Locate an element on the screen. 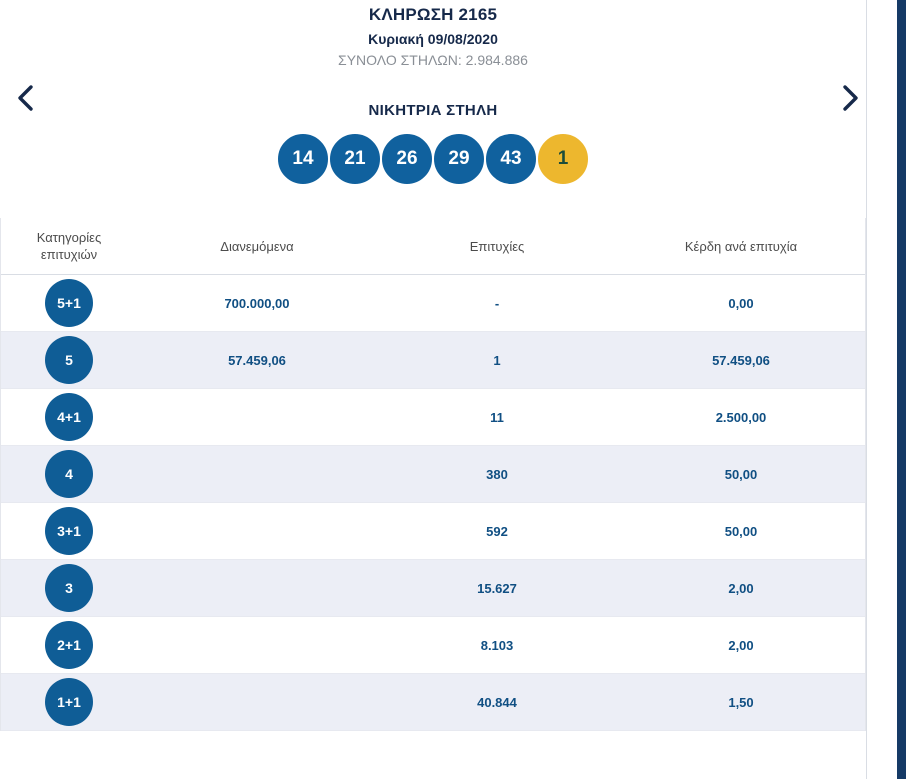  table-row: 3+1 592 50,00 is located at coordinates (433, 531).